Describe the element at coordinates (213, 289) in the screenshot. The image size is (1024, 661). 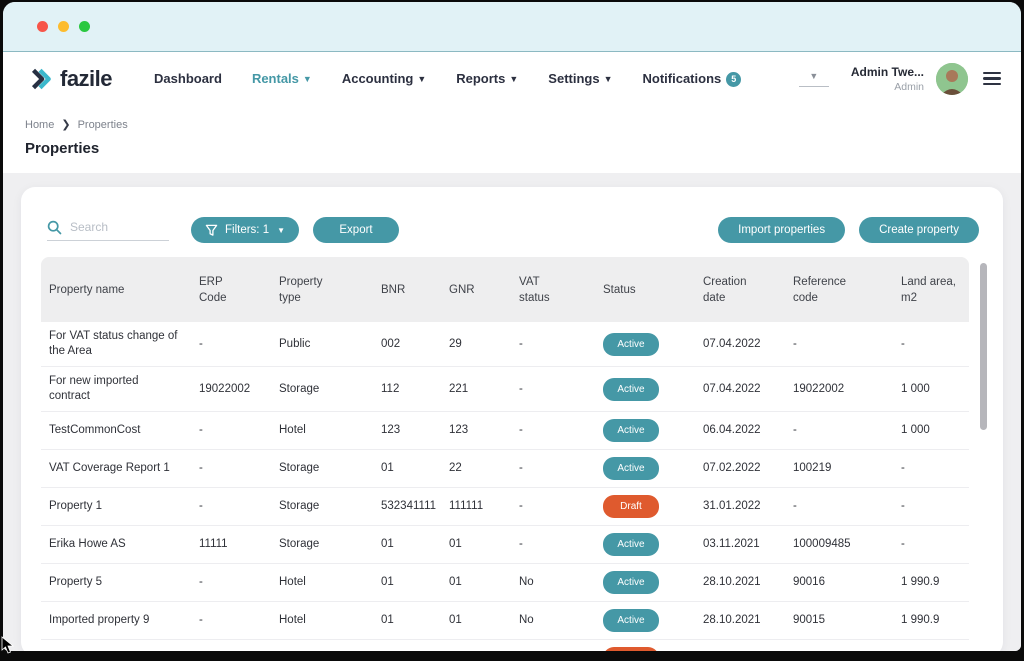
I see `column-header-erp-code: ERP Code` at that location.